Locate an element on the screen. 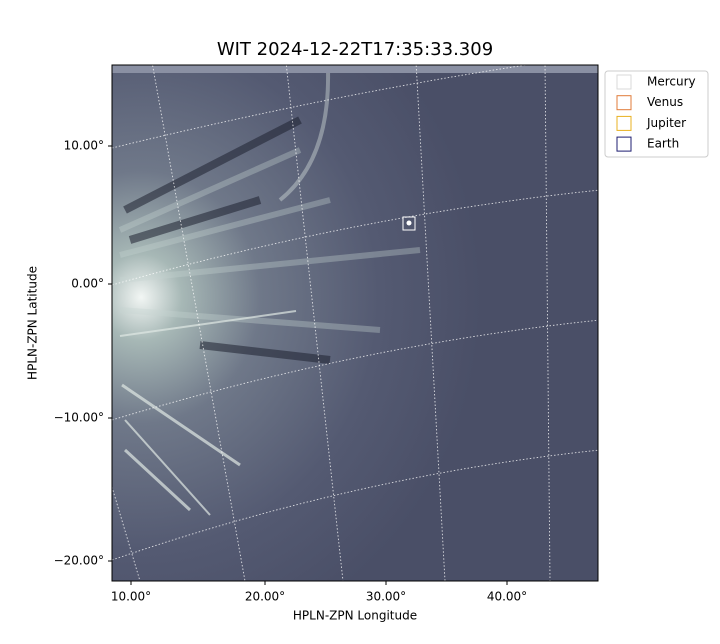  legend-label: Mercury is located at coordinates (671, 82).